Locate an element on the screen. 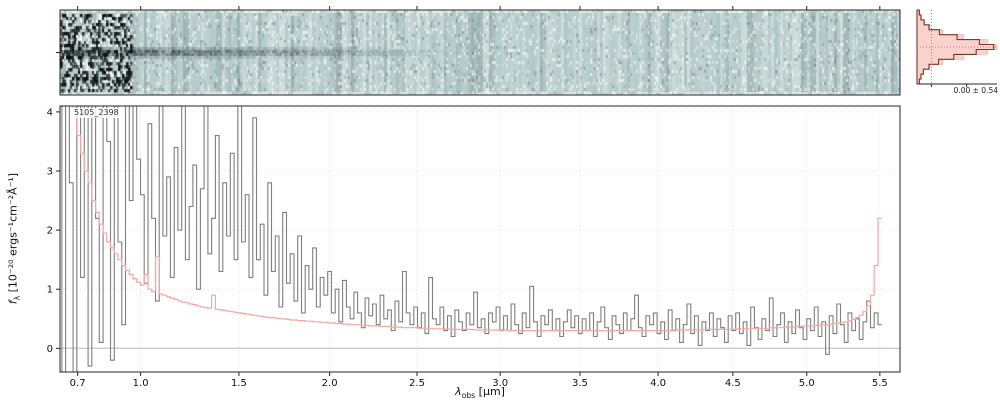 Image resolution: width=1000 pixels, height=400 pixels. svg-text: 2 is located at coordinates (50, 231).